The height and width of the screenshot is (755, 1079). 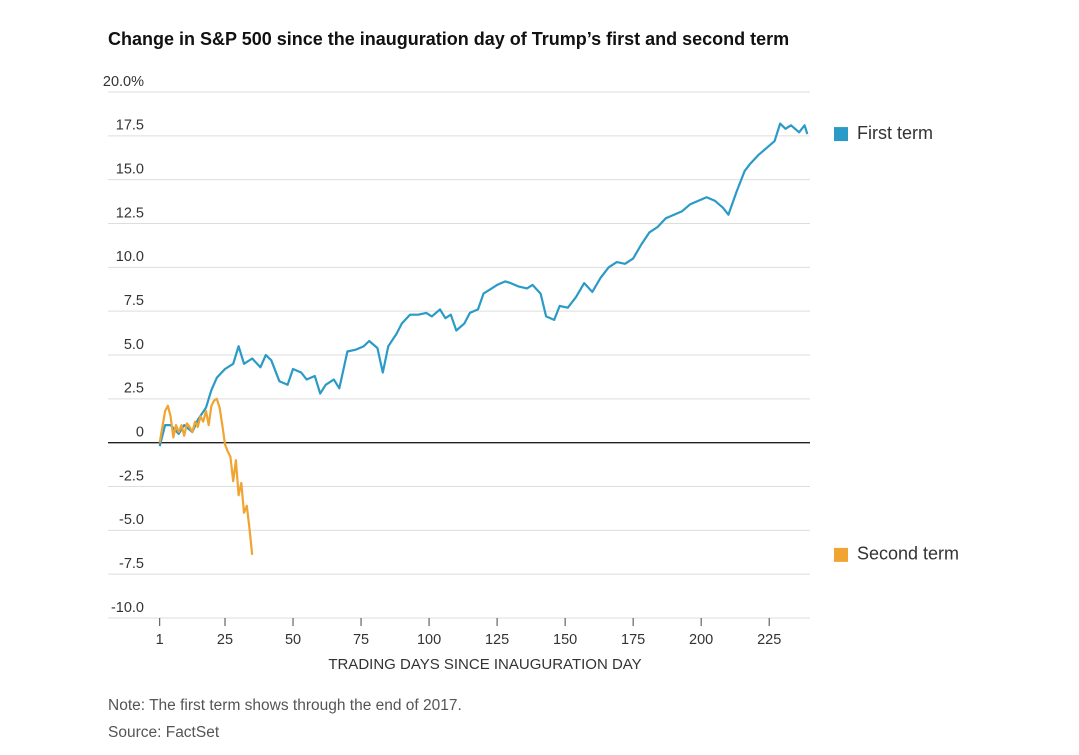 I want to click on y-tick-label: 5.0, so click(x=134, y=345).